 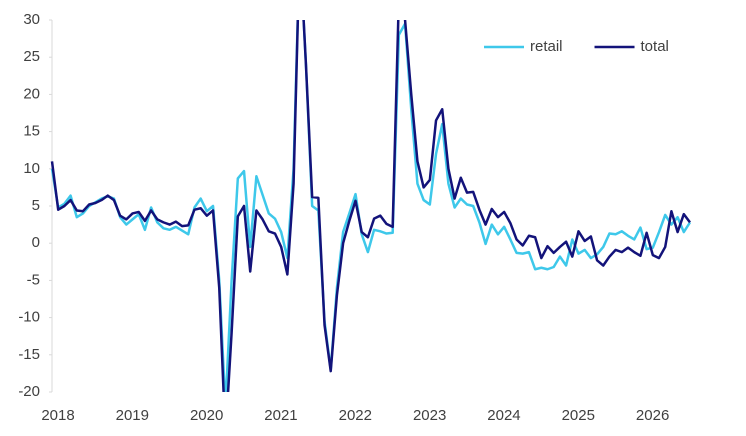 I want to click on y-tick-label: -10, so click(x=29, y=317).